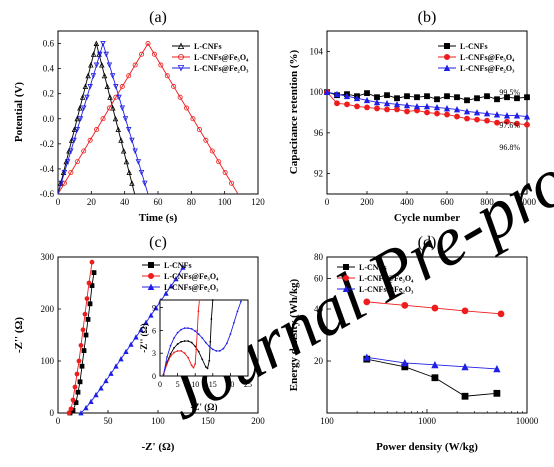  Describe the element at coordinates (47, 144) in the screenshot. I see `y-tick-label: -0.2` at that location.